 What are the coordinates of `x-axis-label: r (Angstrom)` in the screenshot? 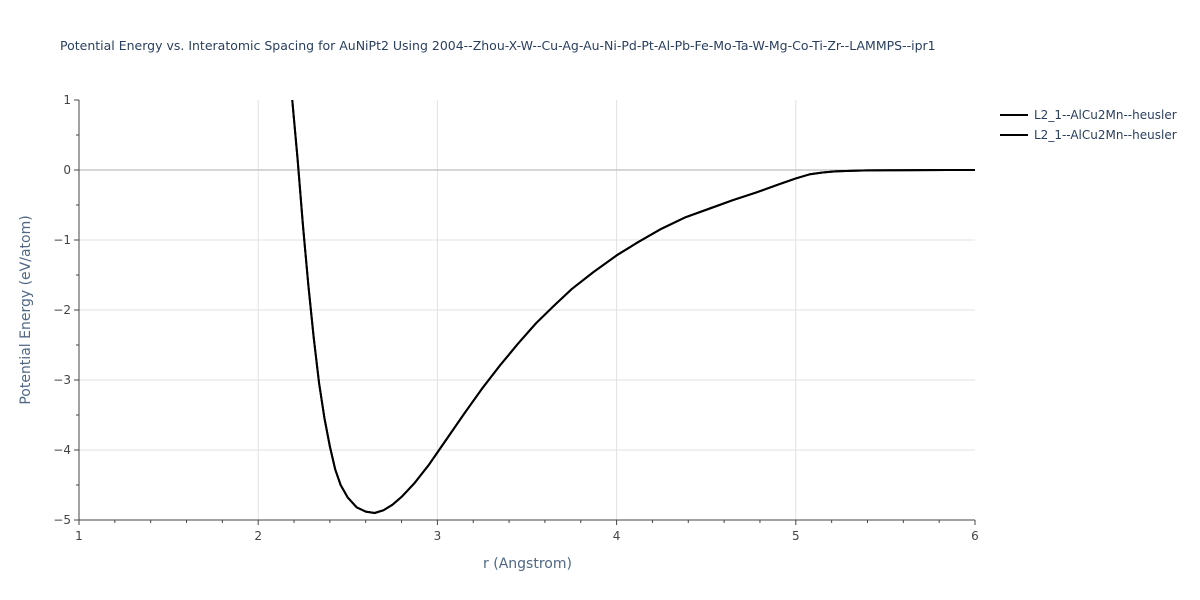 It's located at (527, 564).